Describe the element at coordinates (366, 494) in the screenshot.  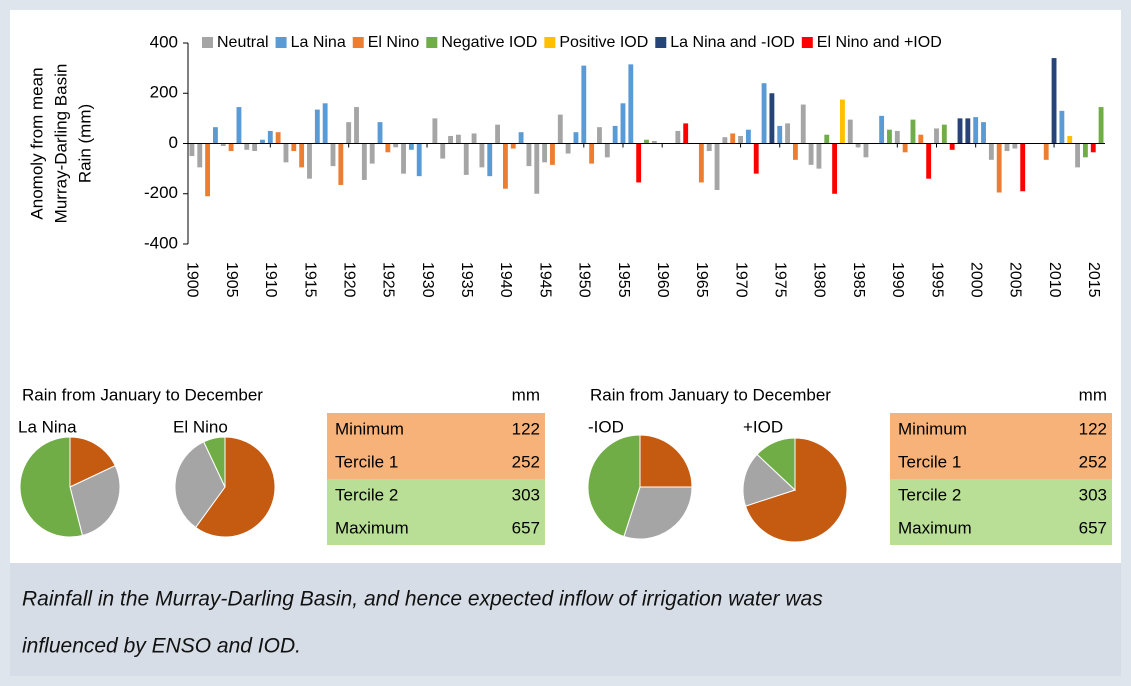
I see `row-label: Tercile 2` at that location.